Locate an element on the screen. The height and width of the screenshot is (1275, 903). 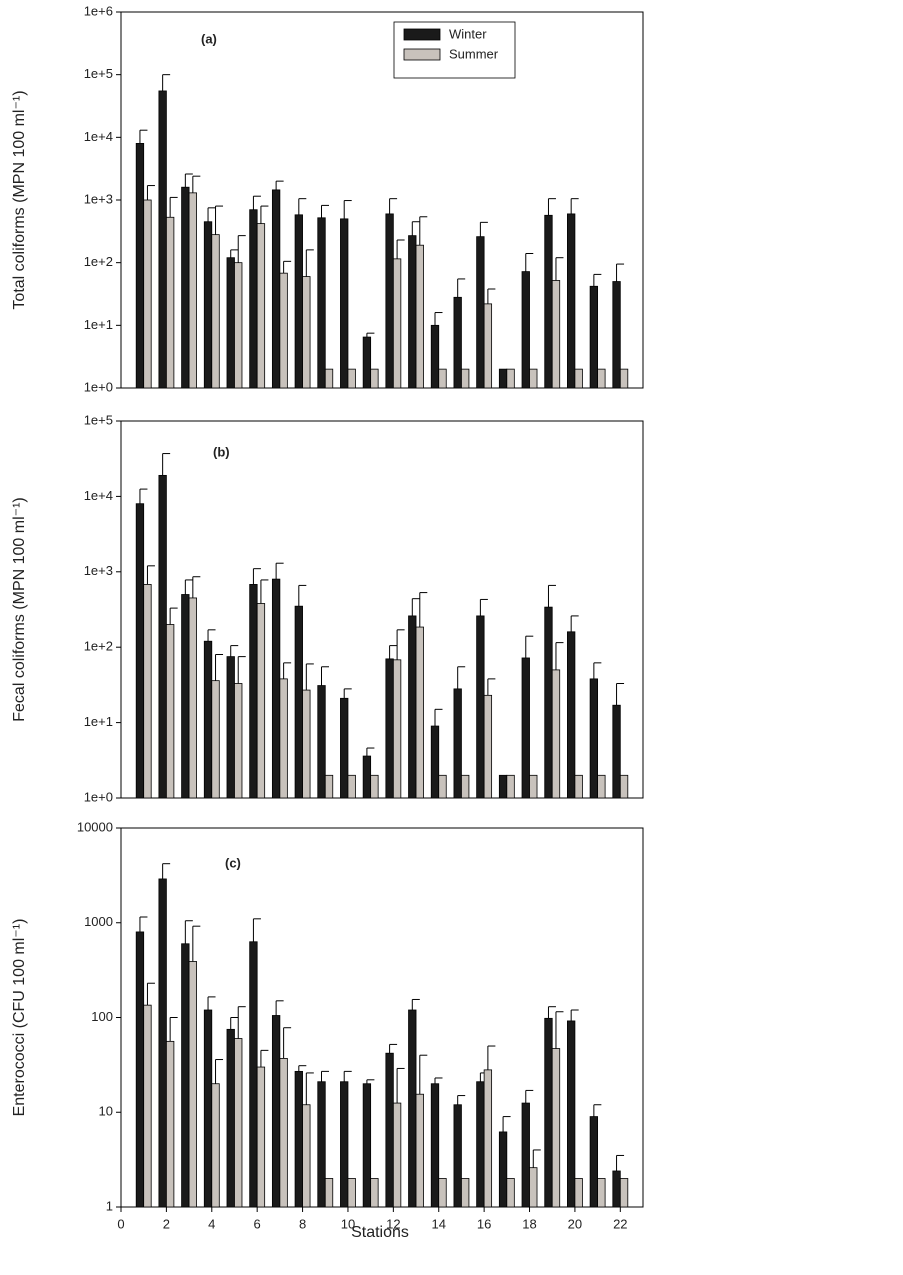
x-tick-label: 14 is located at coordinates (439, 1223).